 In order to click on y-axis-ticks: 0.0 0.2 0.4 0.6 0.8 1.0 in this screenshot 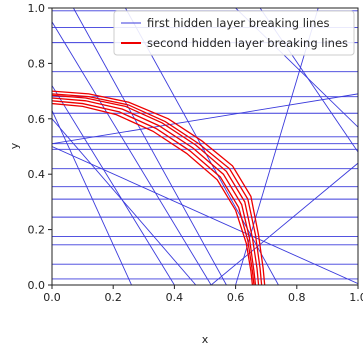, I will do `click(40, 147)`.